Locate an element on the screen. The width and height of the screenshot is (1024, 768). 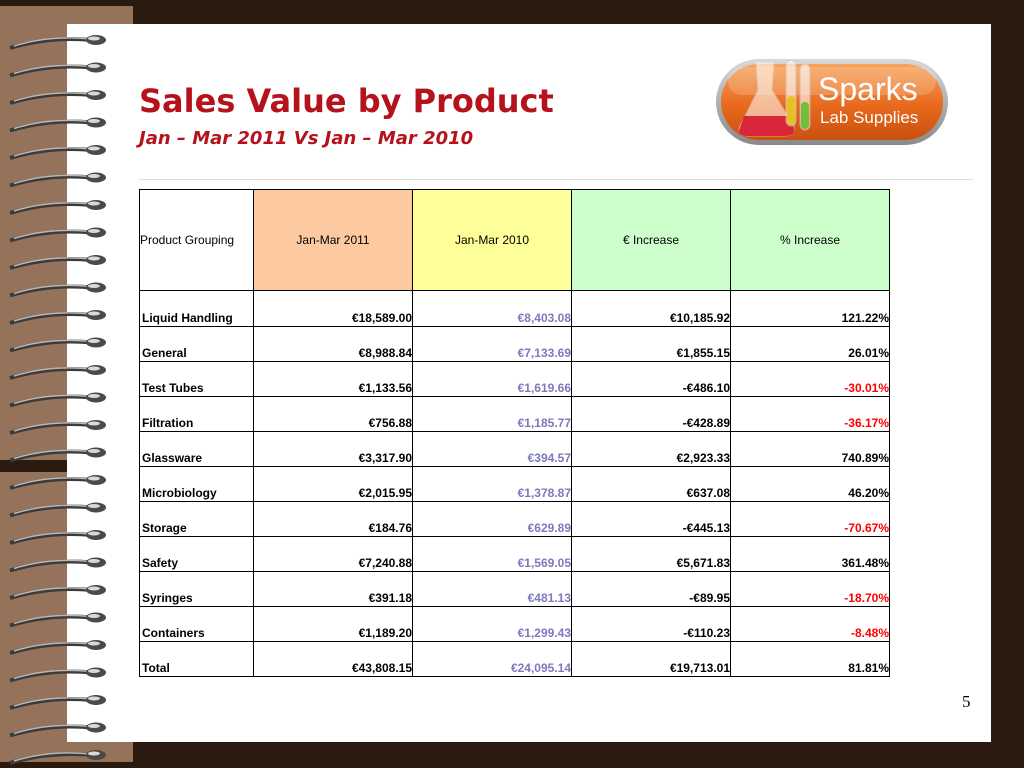
product-cell: Syringes is located at coordinates (196, 589).